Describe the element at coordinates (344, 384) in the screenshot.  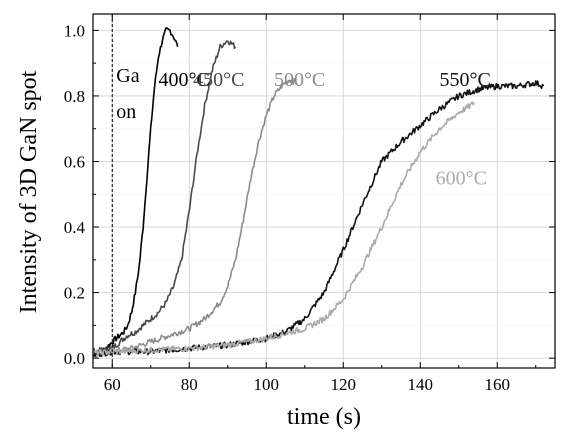
I see `x-tick-label: 120` at that location.